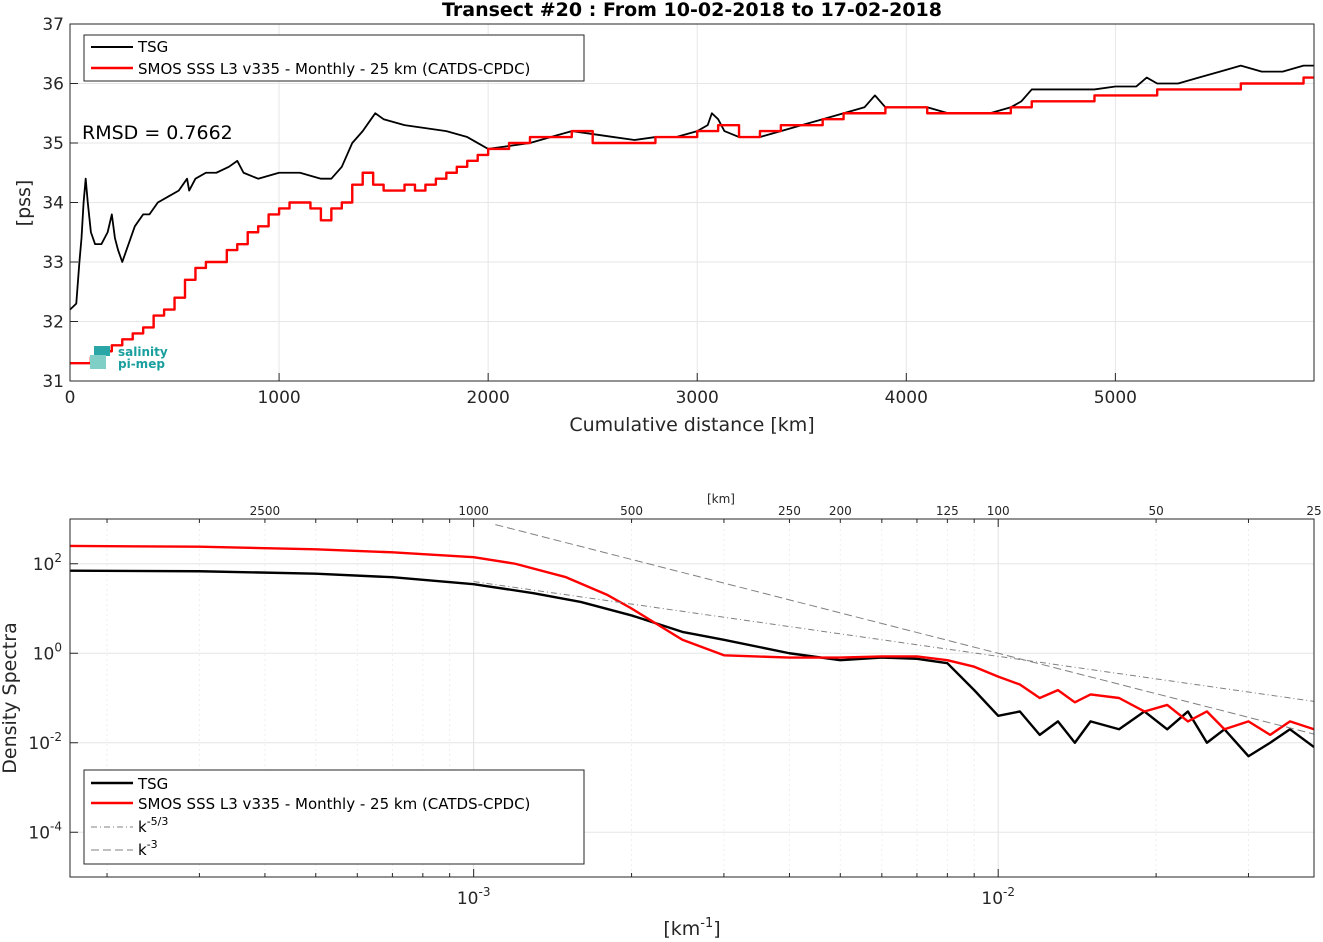 The height and width of the screenshot is (942, 1323). What do you see at coordinates (10, 697) in the screenshot?
I see `bottom-y-axis-label: Density Spectra` at bounding box center [10, 697].